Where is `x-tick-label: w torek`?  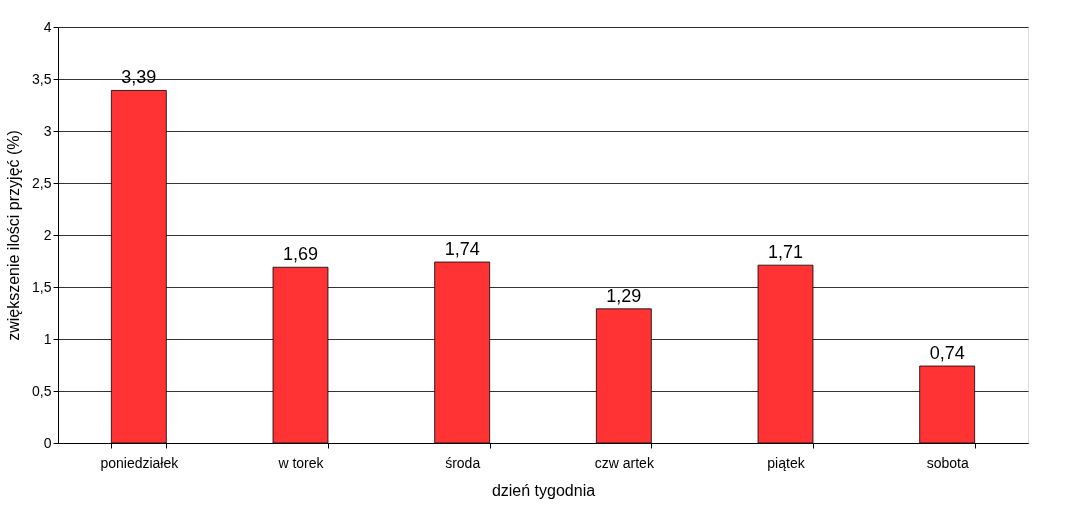
x-tick-label: w torek is located at coordinates (301, 462).